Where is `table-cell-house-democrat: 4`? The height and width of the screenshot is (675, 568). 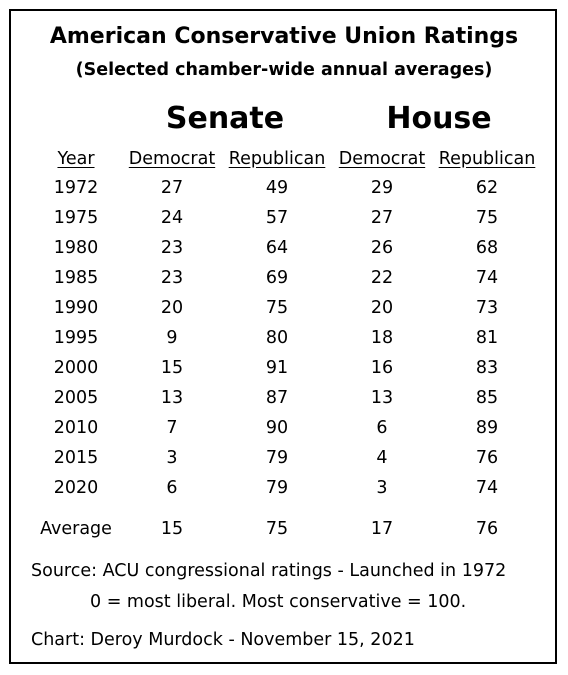 table-cell-house-democrat: 4 is located at coordinates (382, 458).